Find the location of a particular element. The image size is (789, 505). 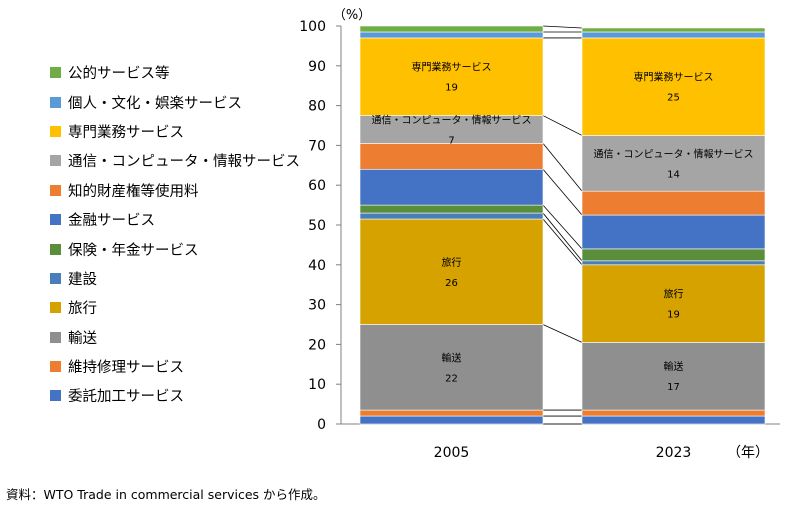

y-tick-label: 90 is located at coordinates (317, 67).